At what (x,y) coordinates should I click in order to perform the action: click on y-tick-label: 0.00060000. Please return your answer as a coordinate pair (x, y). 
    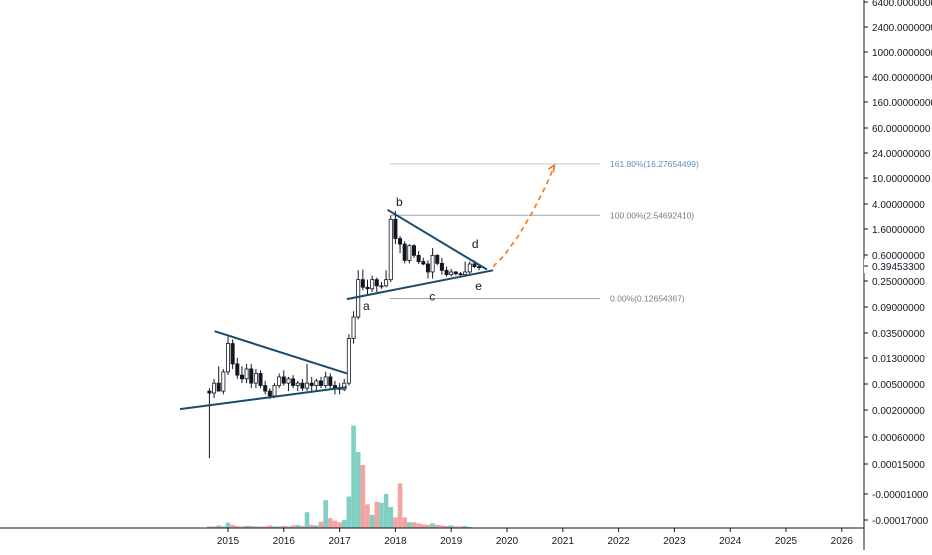
    Looking at the image, I should click on (898, 438).